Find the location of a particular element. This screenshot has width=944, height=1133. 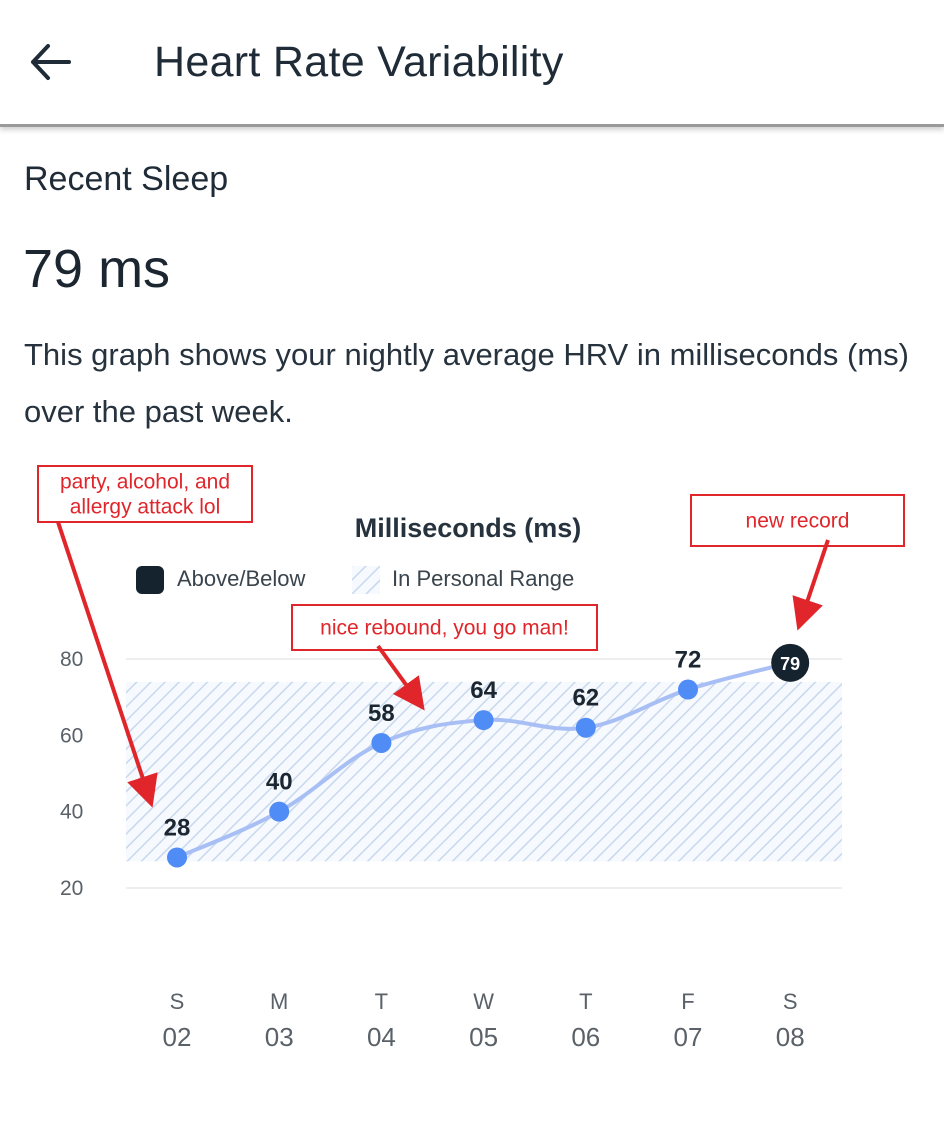

data-label-6: 79 is located at coordinates (790, 664).